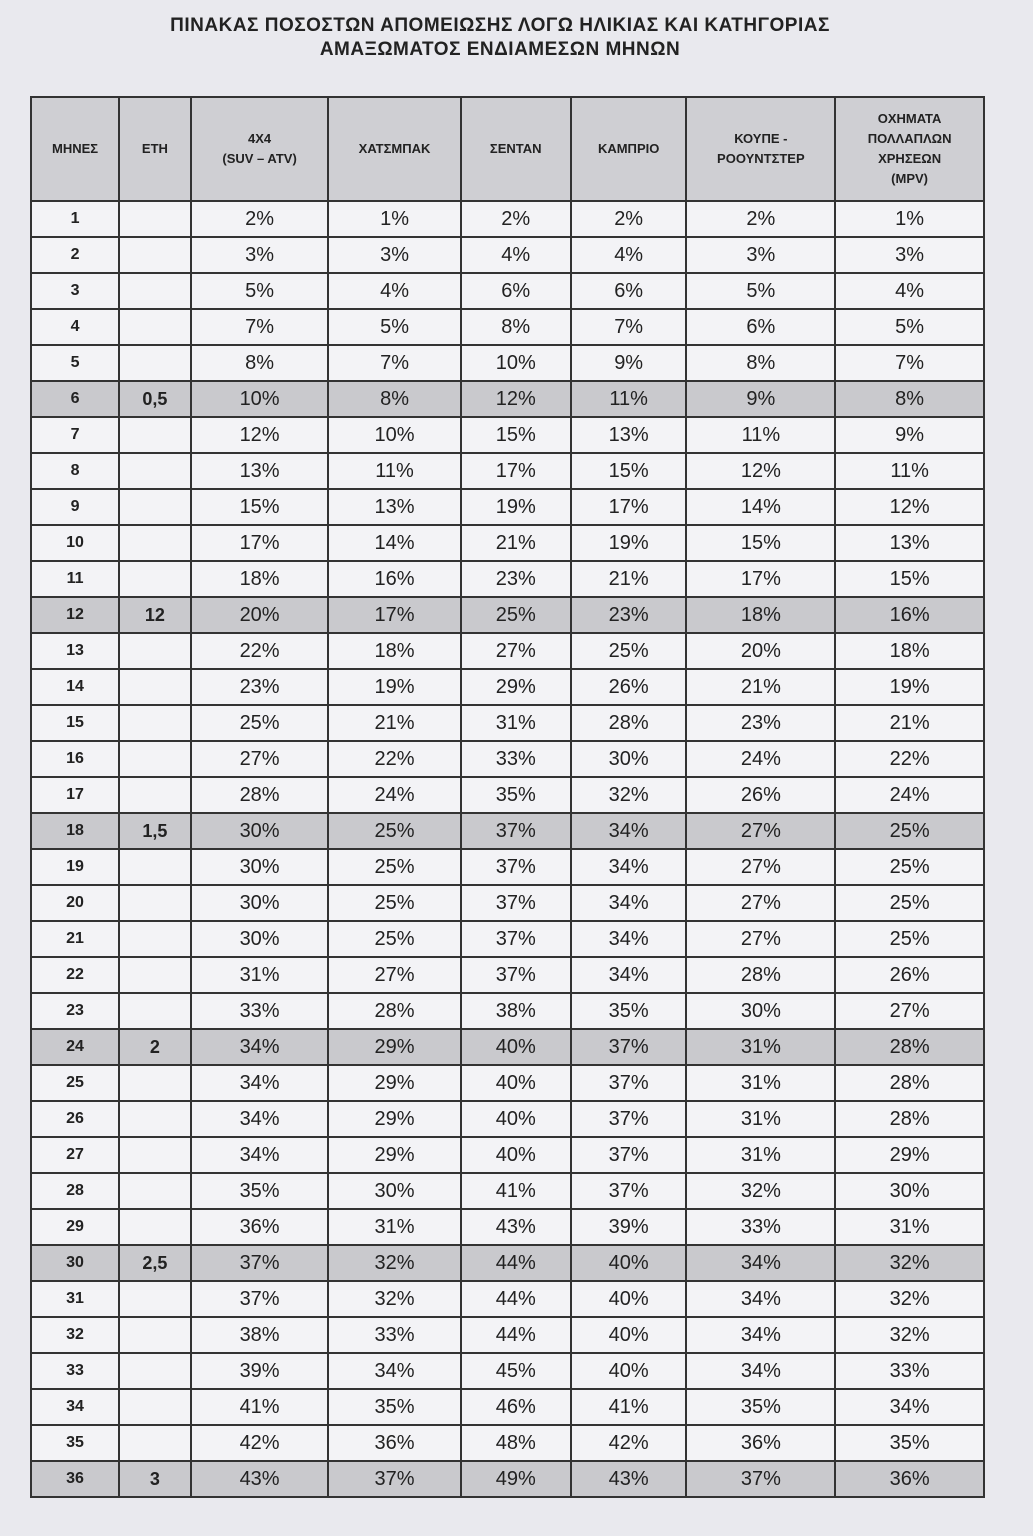  Describe the element at coordinates (259, 149) in the screenshot. I see `column-header: 4X4 (SUV – ATV)` at that location.